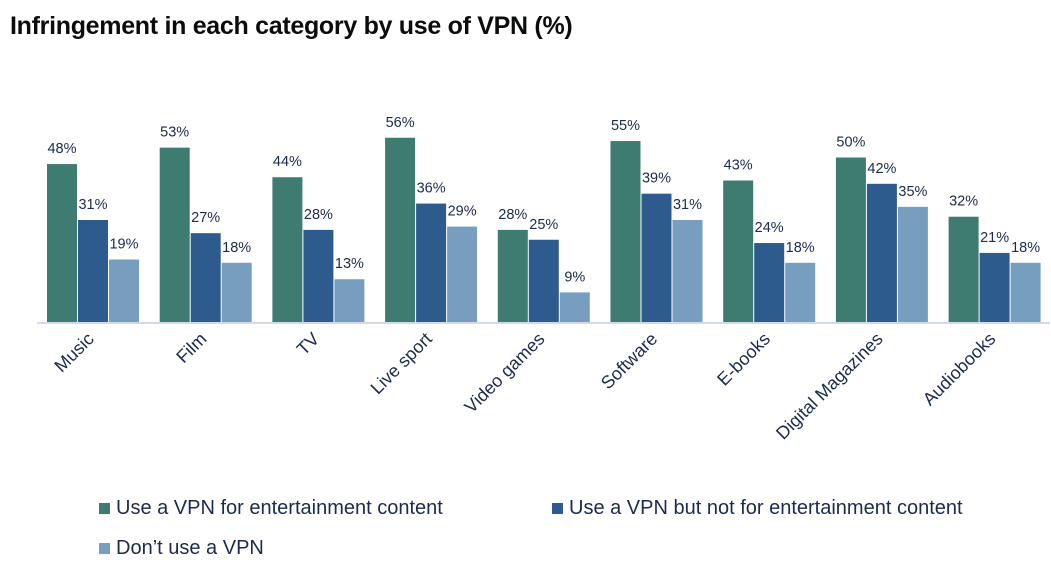 This screenshot has height=568, width=1051. Describe the element at coordinates (574, 277) in the screenshot. I see `data-label: 9%` at that location.